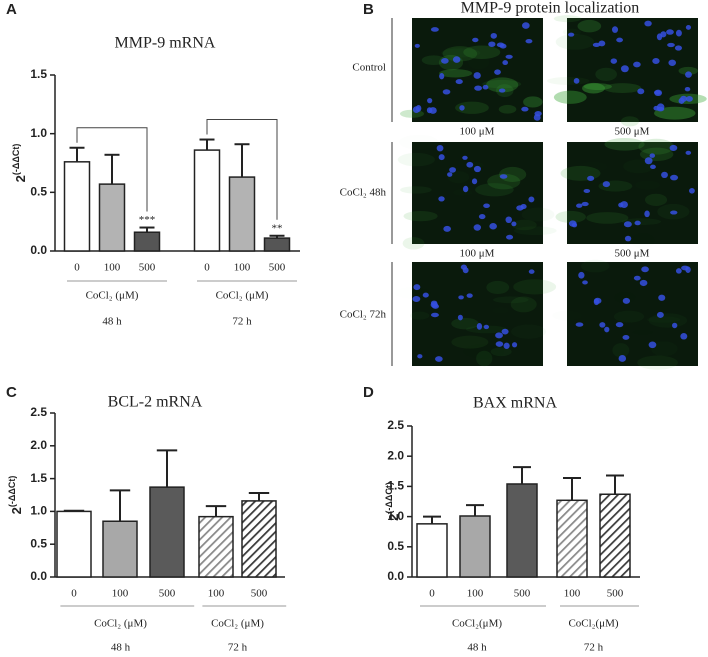 The height and width of the screenshot is (657, 708). I want to click on significance: ***, so click(147, 220).